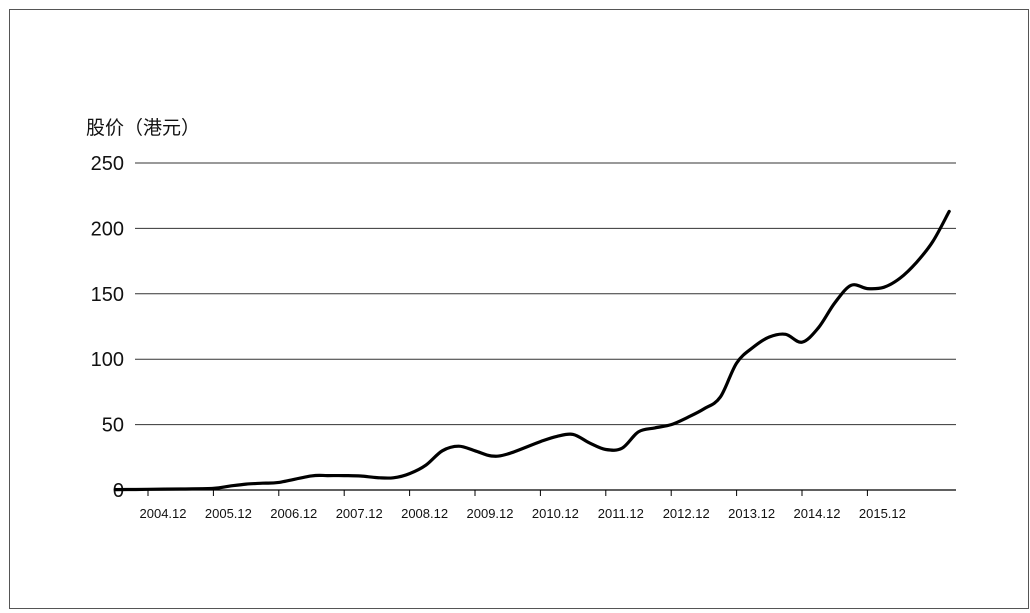 The height and width of the screenshot is (613, 1030). Describe the element at coordinates (143, 128) in the screenshot. I see `y-axis-label: 股价（港元）` at that location.